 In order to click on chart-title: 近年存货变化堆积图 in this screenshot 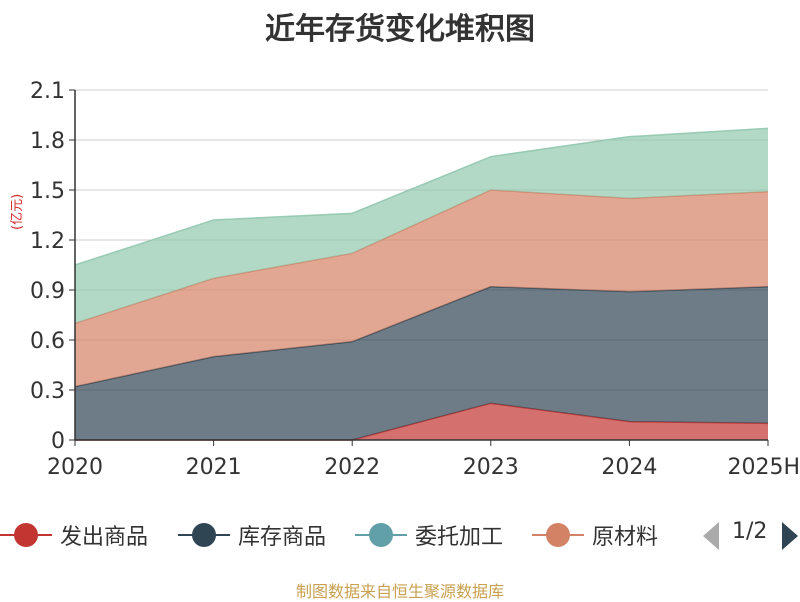, I will do `click(400, 29)`.